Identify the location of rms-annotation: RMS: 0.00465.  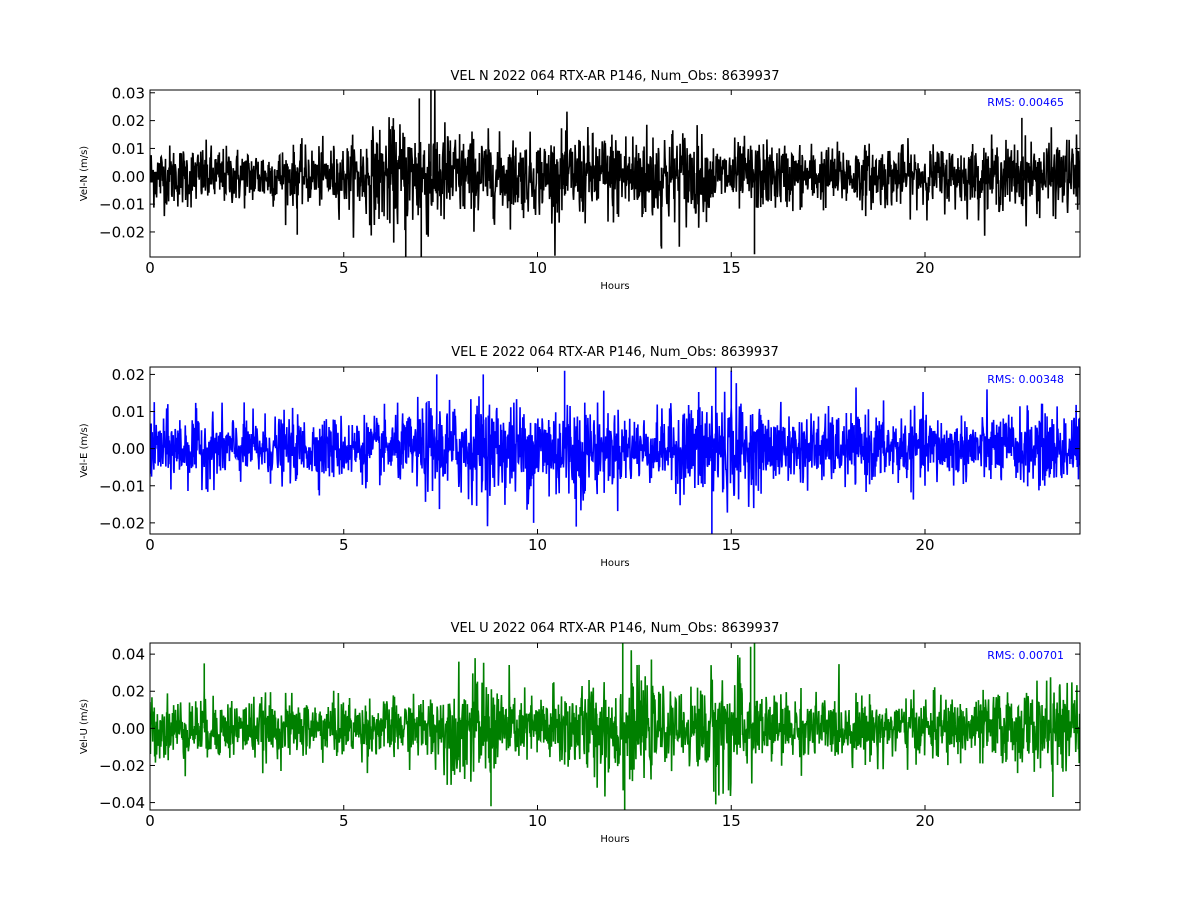
(1025, 102).